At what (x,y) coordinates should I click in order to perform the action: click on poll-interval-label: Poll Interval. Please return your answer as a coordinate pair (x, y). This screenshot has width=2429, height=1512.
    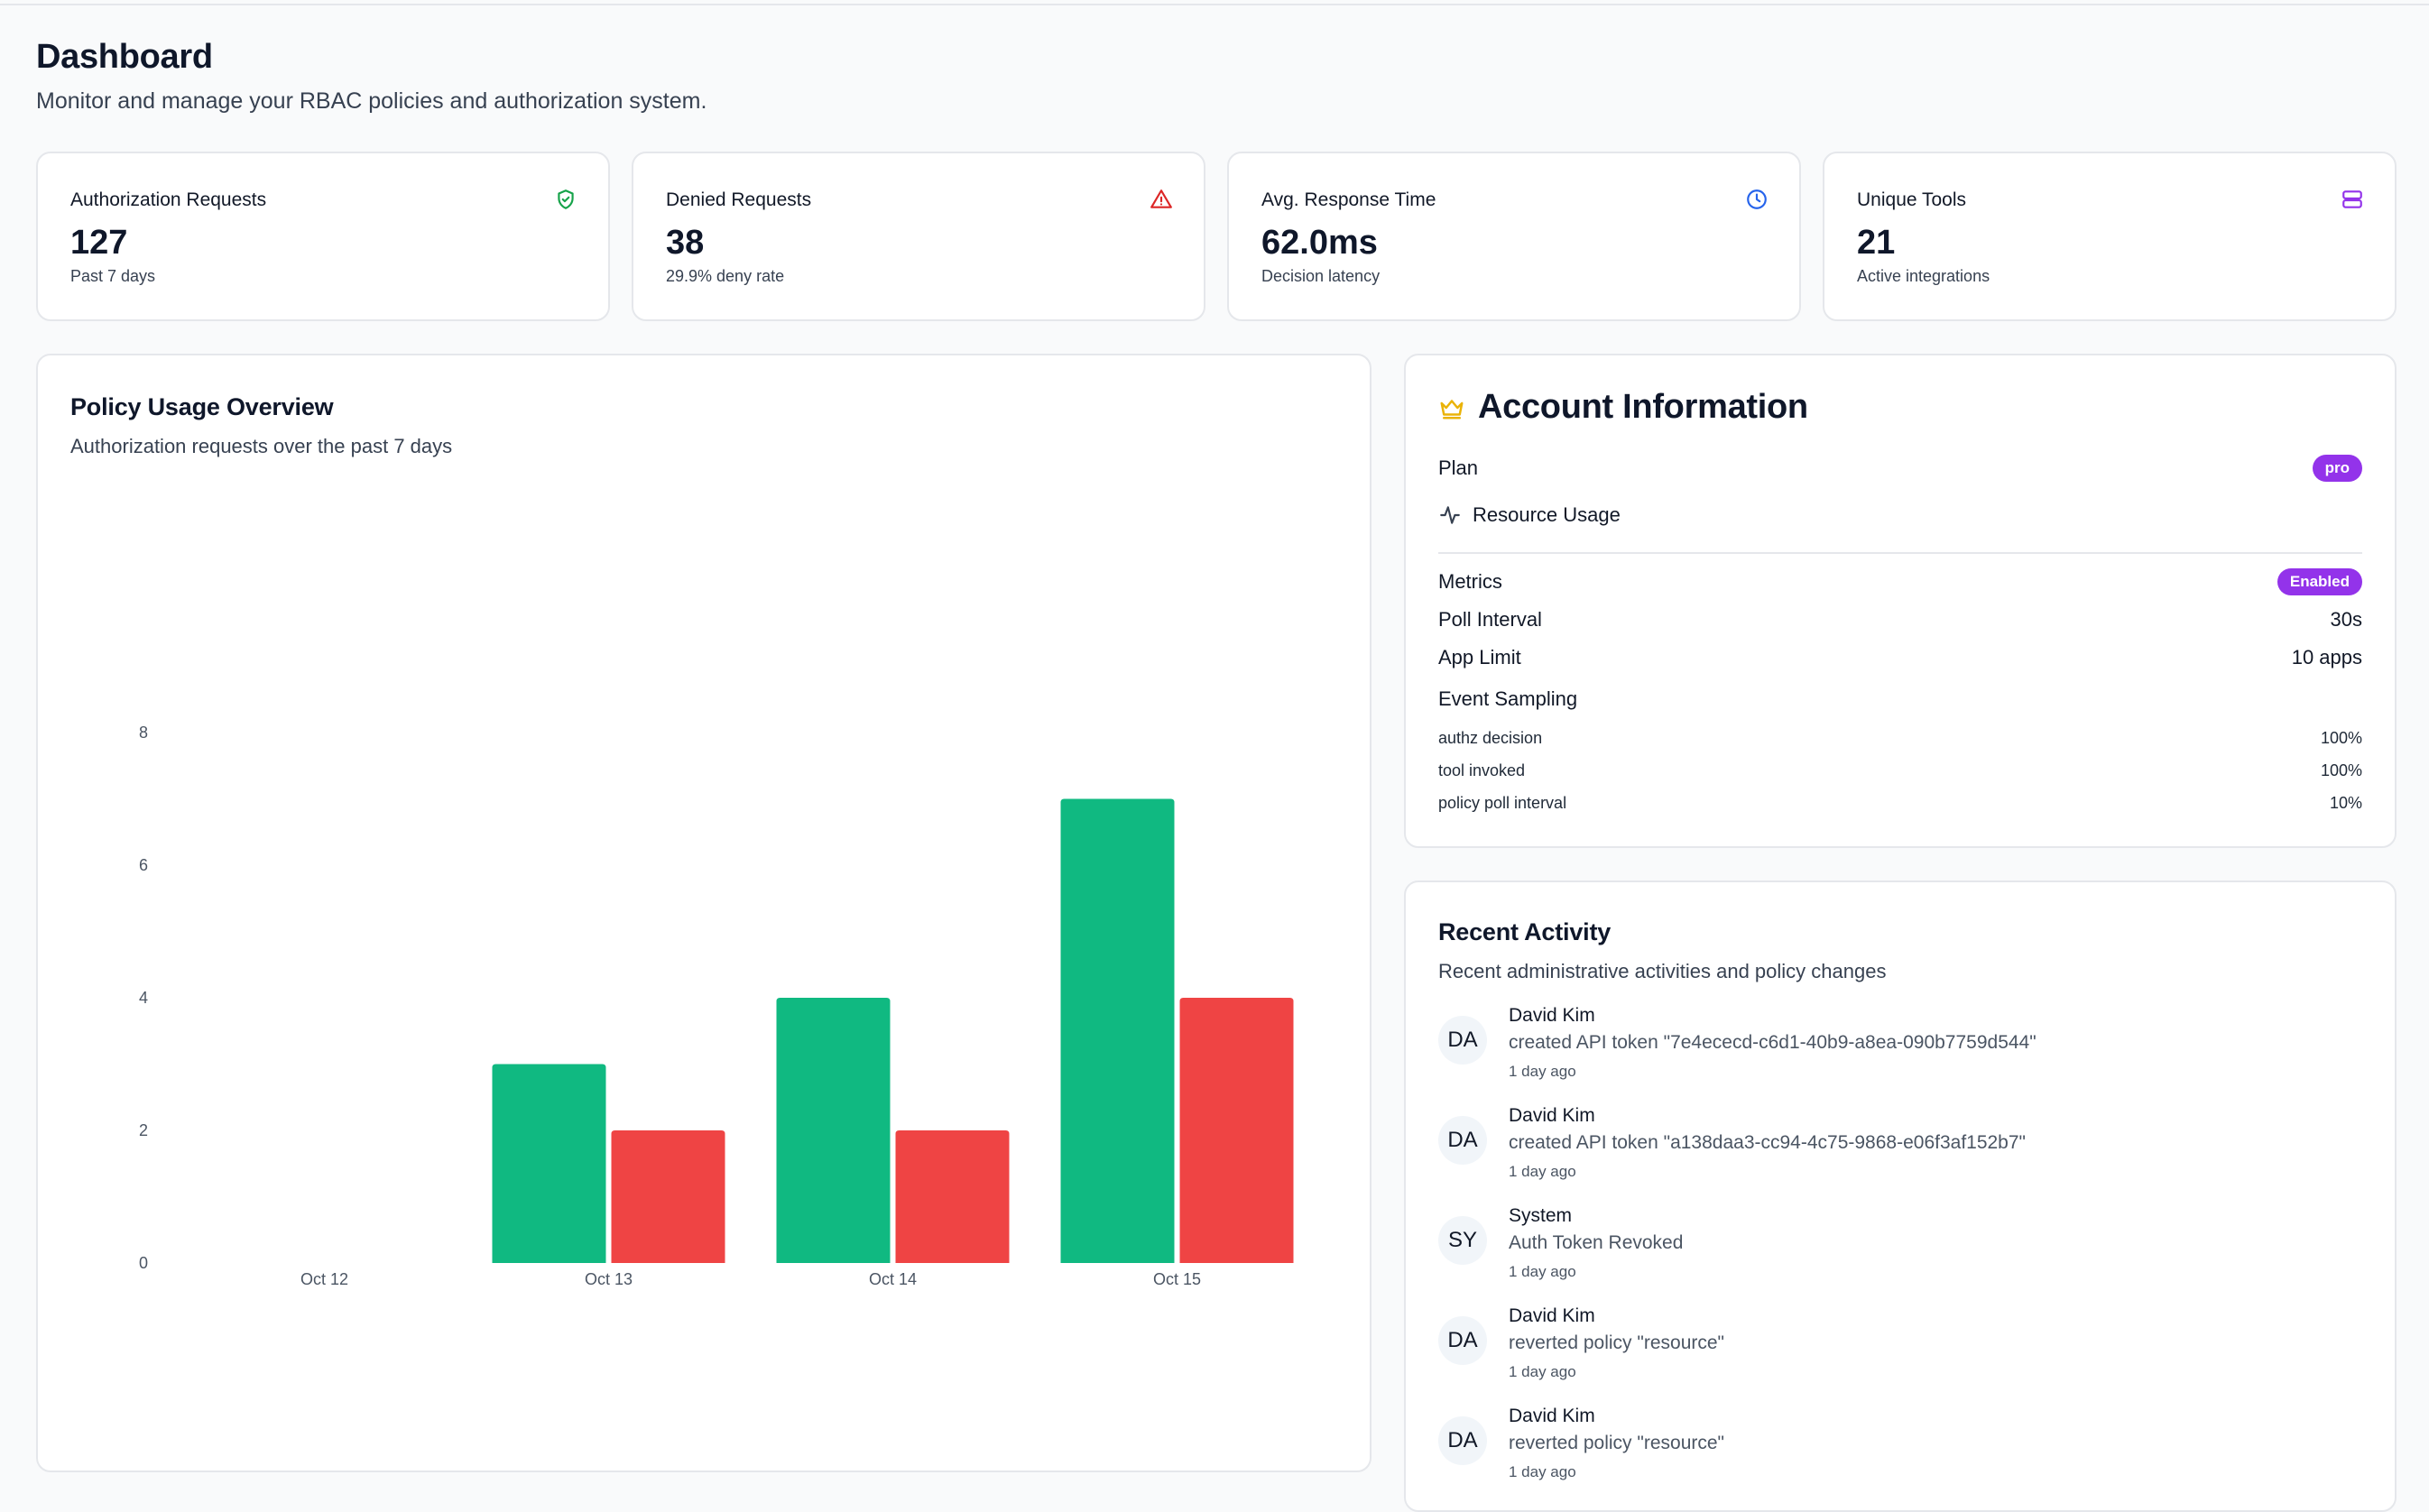
    Looking at the image, I should click on (1490, 619).